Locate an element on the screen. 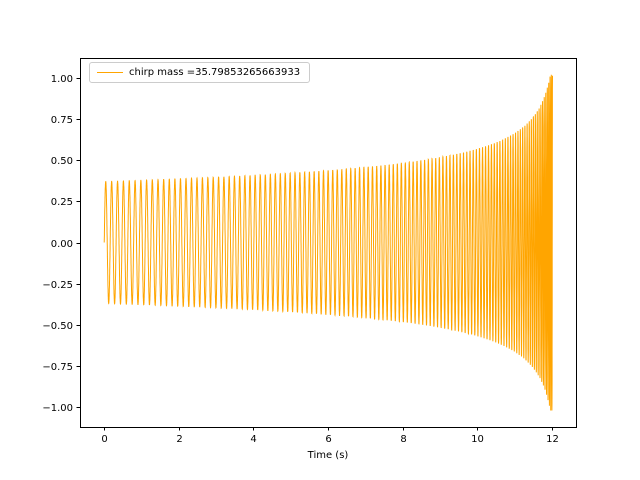 This screenshot has width=640, height=480. y-tick-label: 0.00 is located at coordinates (62, 244).